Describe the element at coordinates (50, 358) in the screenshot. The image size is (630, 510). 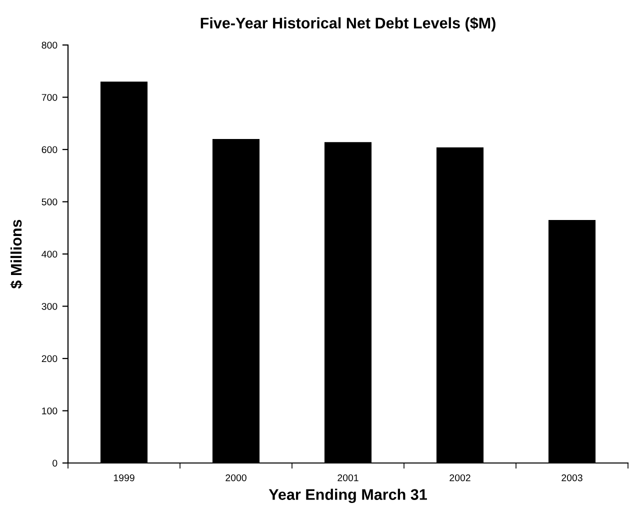
I see `y-tick-label: 200` at that location.